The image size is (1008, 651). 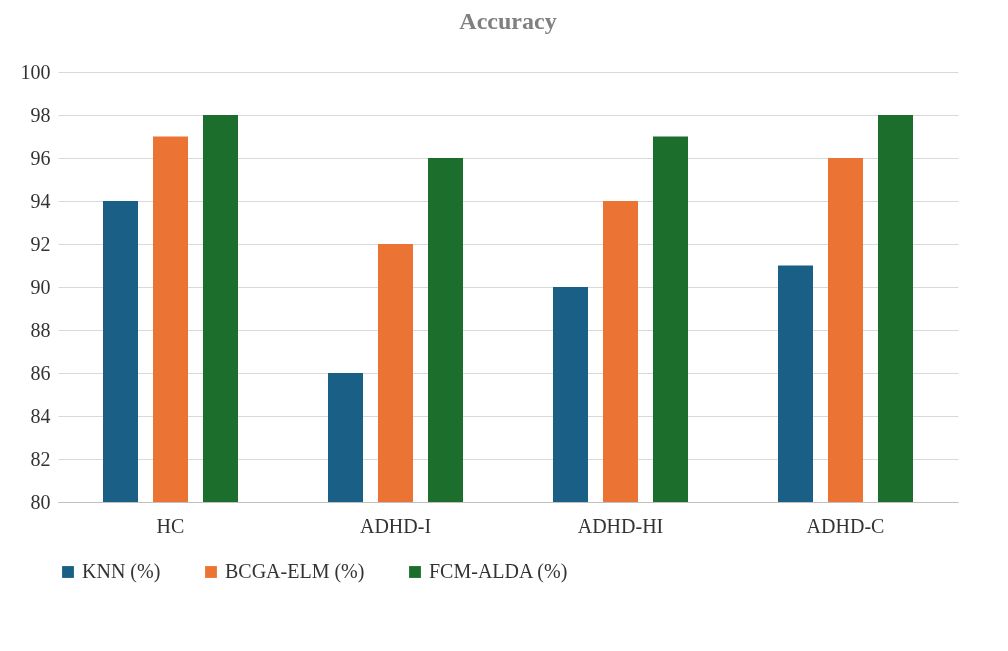 What do you see at coordinates (40, 501) in the screenshot?
I see `y-tick-label: 80` at bounding box center [40, 501].